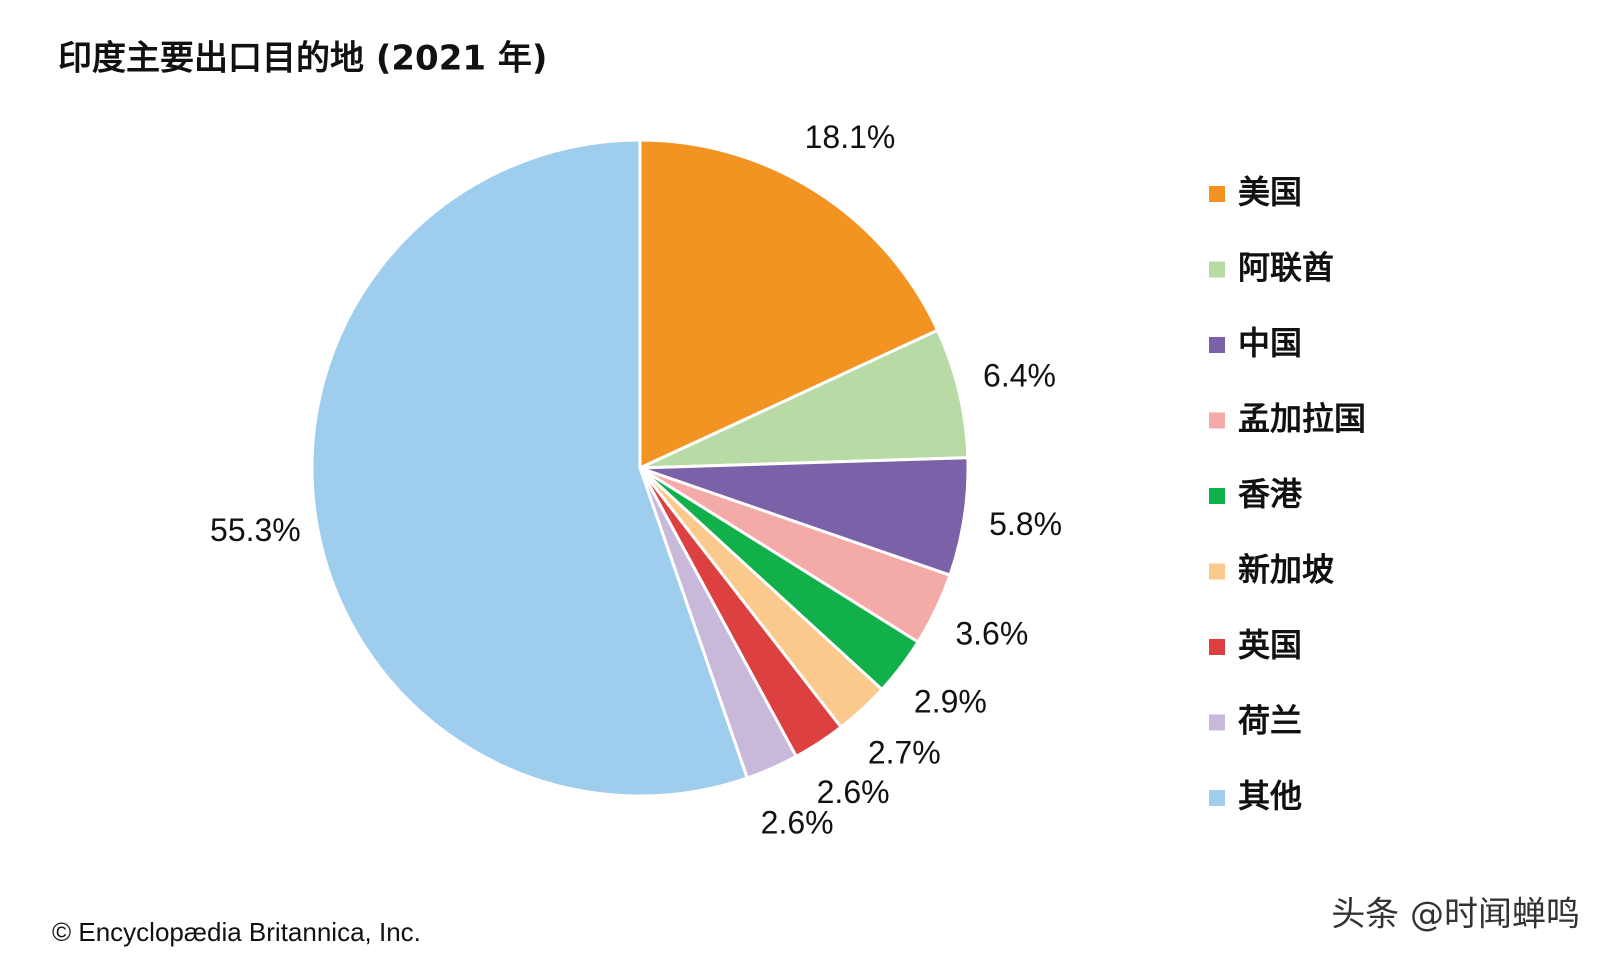 This screenshot has height=960, width=1600. Describe the element at coordinates (950, 702) in the screenshot. I see `value-label: 2.9%` at that location.